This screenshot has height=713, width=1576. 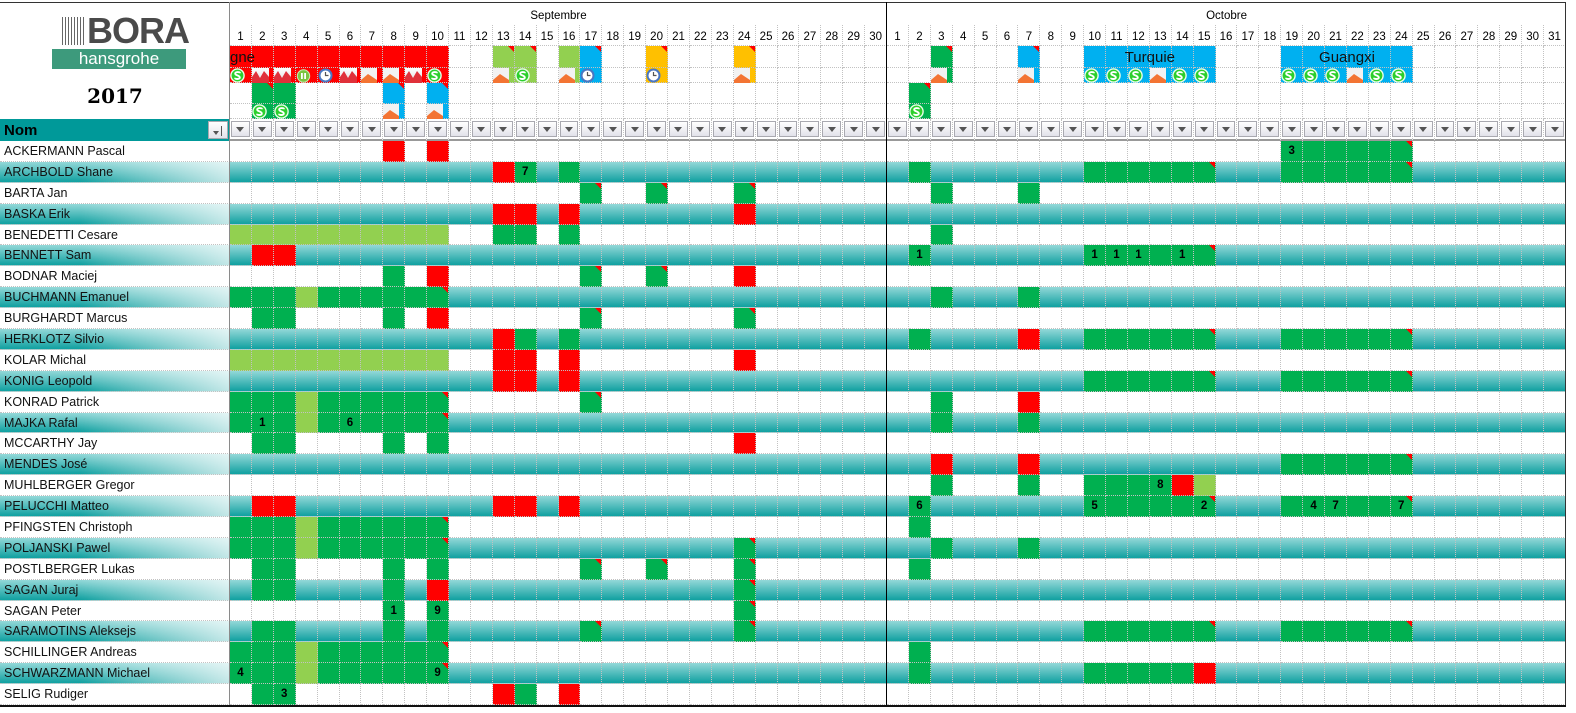 I want to click on person-name: SCHILLINGER Andreas, so click(x=115, y=653).